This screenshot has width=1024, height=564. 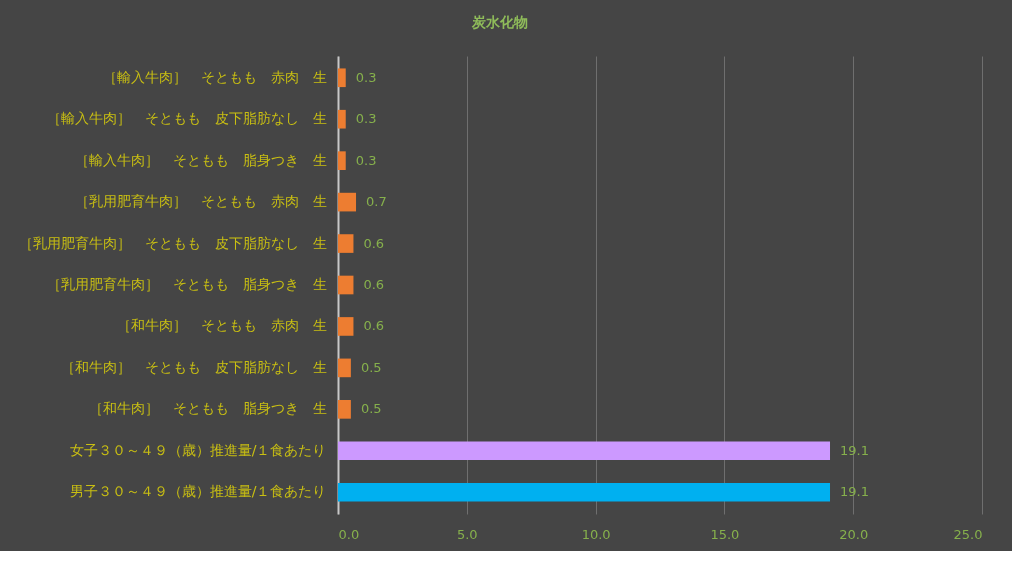 What do you see at coordinates (200, 159) in the screenshot?
I see `y-tick-label: ［輸入牛肉］ そともも 脂身つき 生` at bounding box center [200, 159].